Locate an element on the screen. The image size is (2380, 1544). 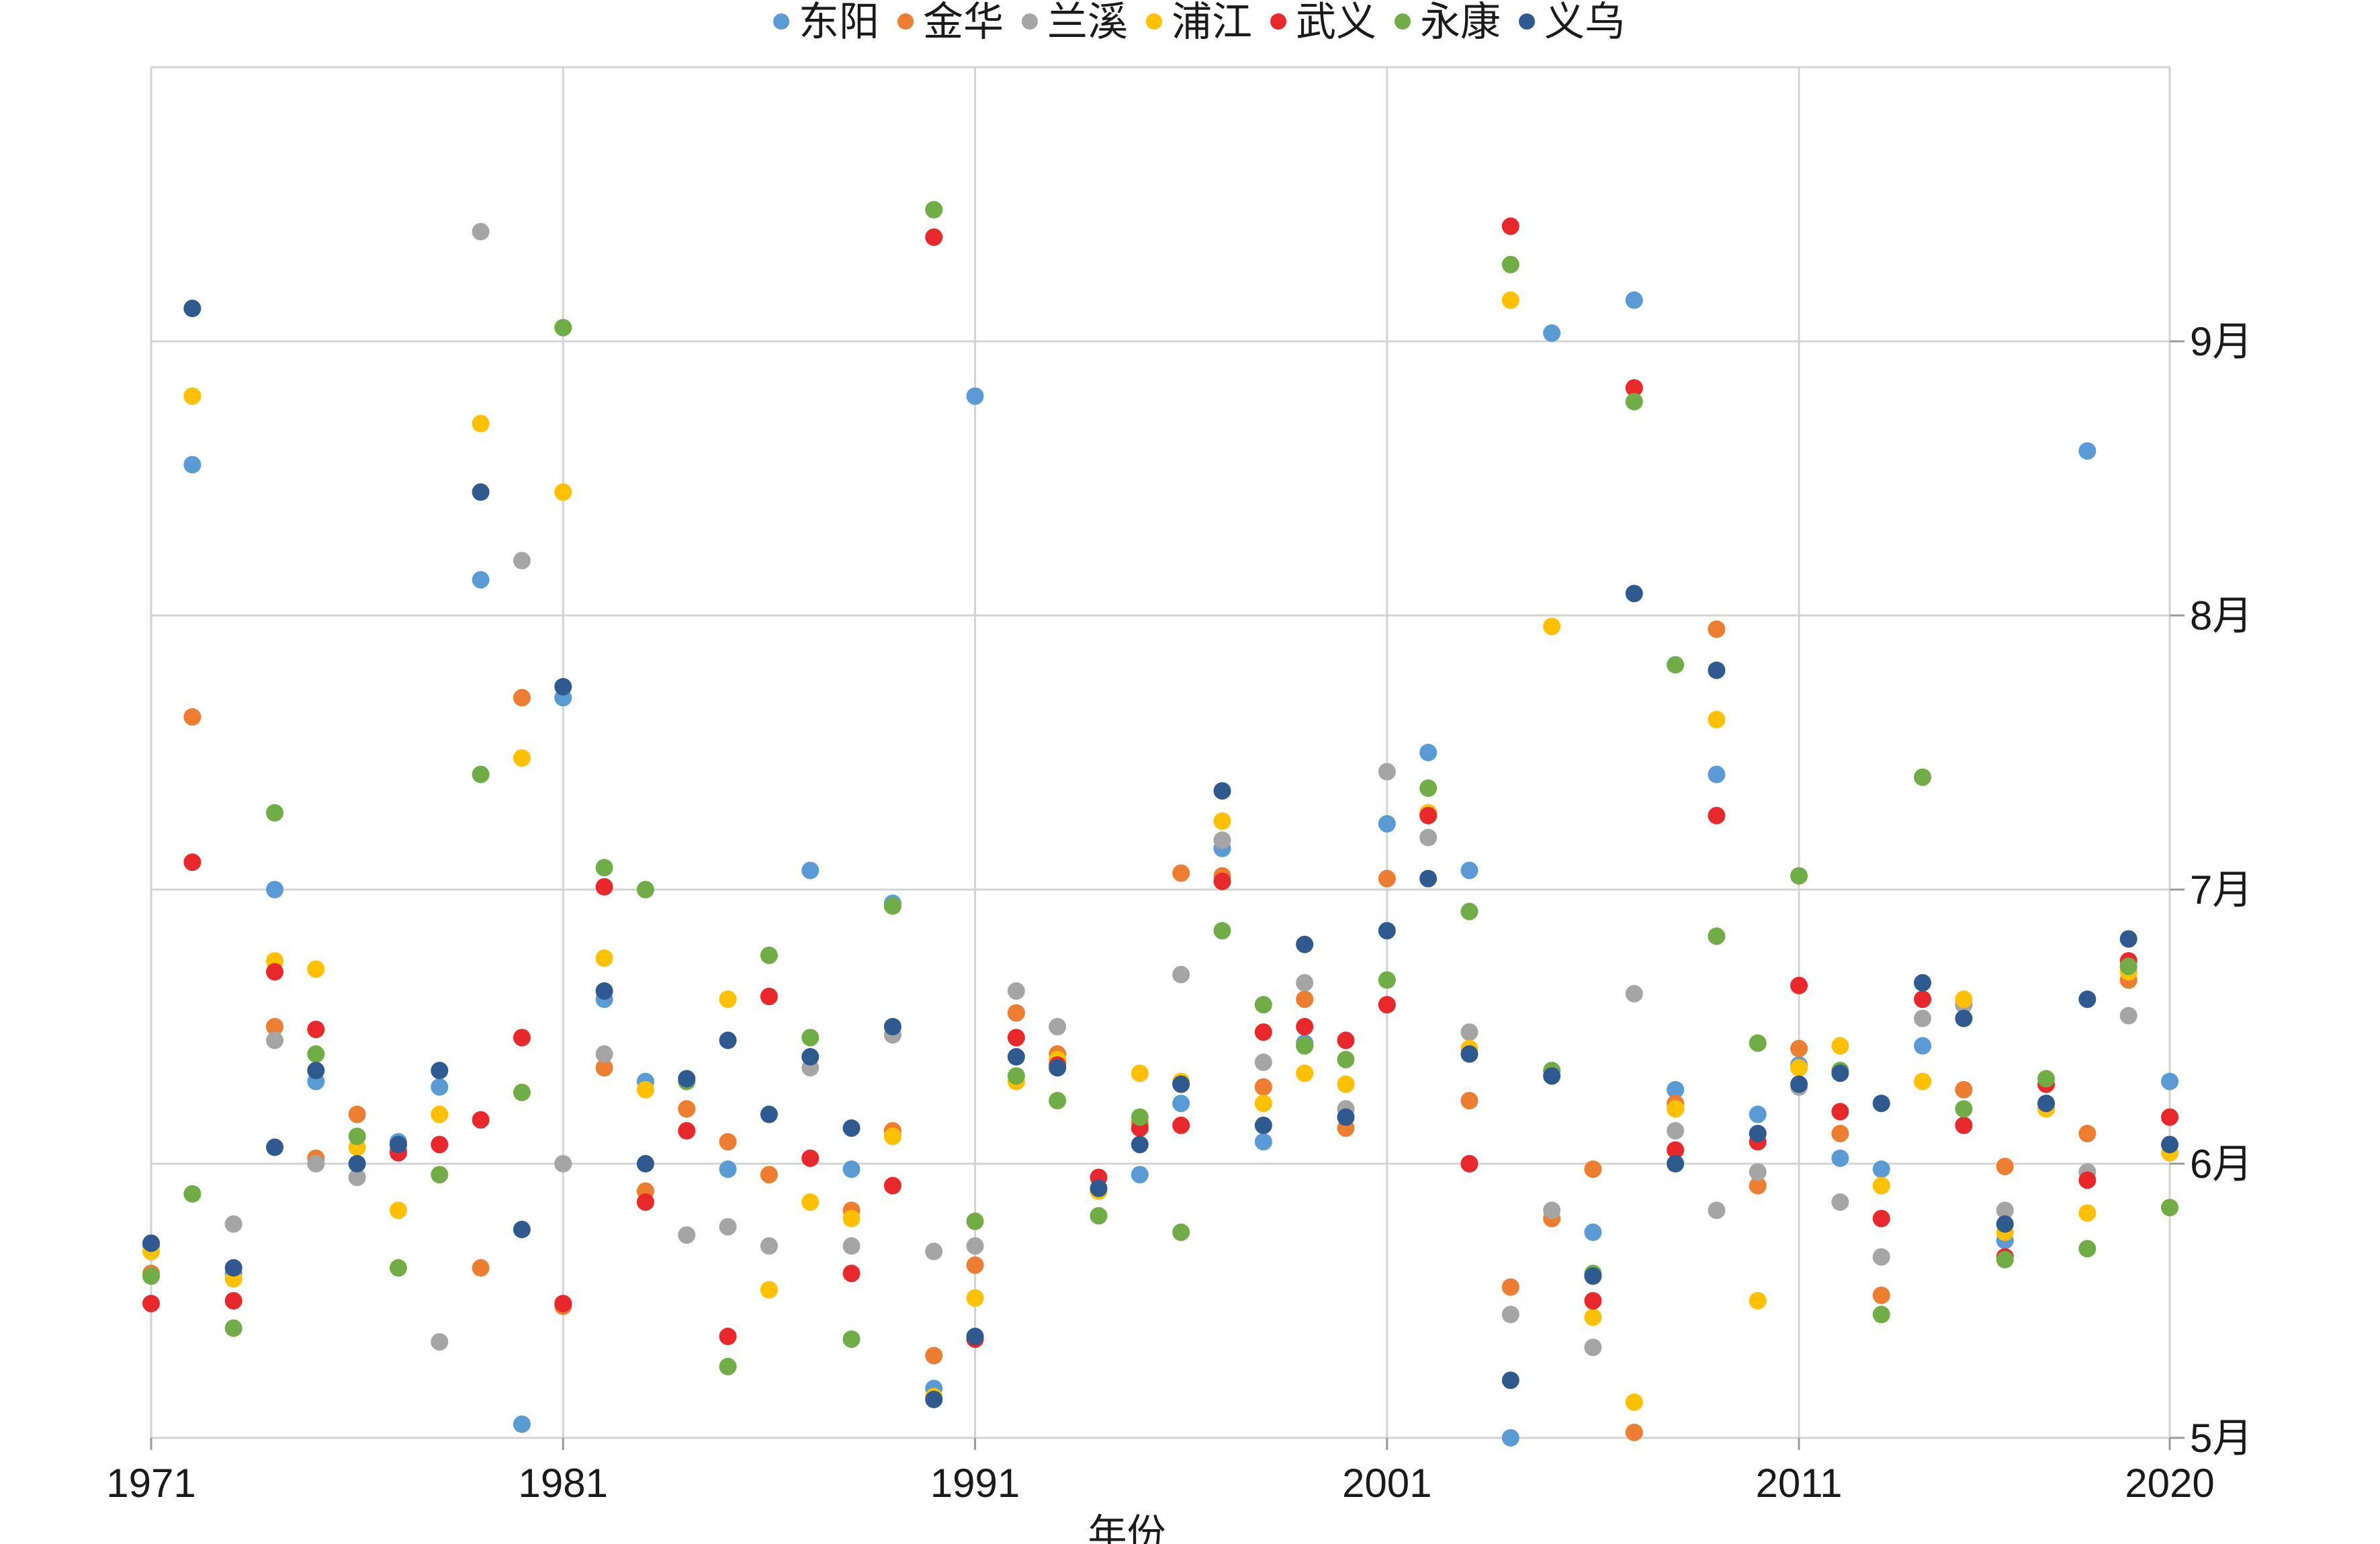
legend-label: 浦江 is located at coordinates (1212, 23).